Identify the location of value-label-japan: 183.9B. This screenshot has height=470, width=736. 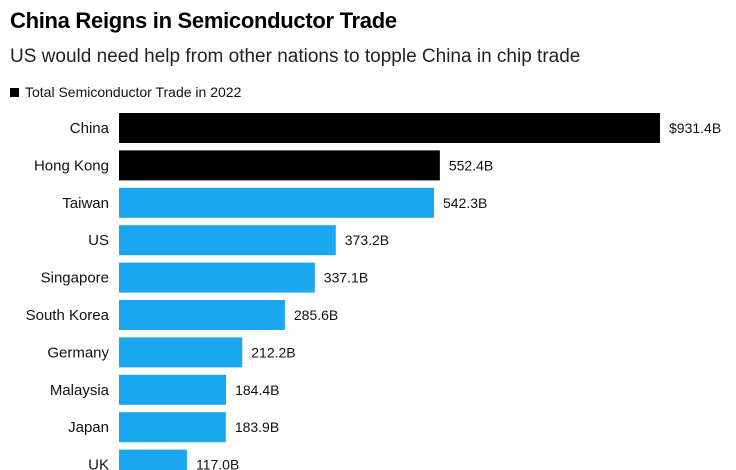
(257, 427).